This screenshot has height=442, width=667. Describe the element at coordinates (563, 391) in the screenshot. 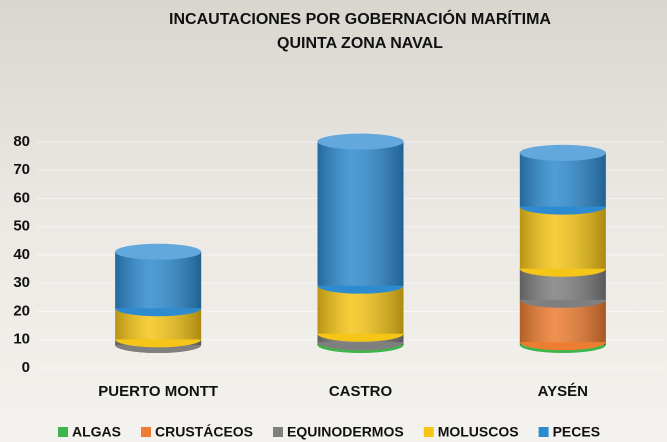

I see `x-tick-label: AYSÉN` at that location.